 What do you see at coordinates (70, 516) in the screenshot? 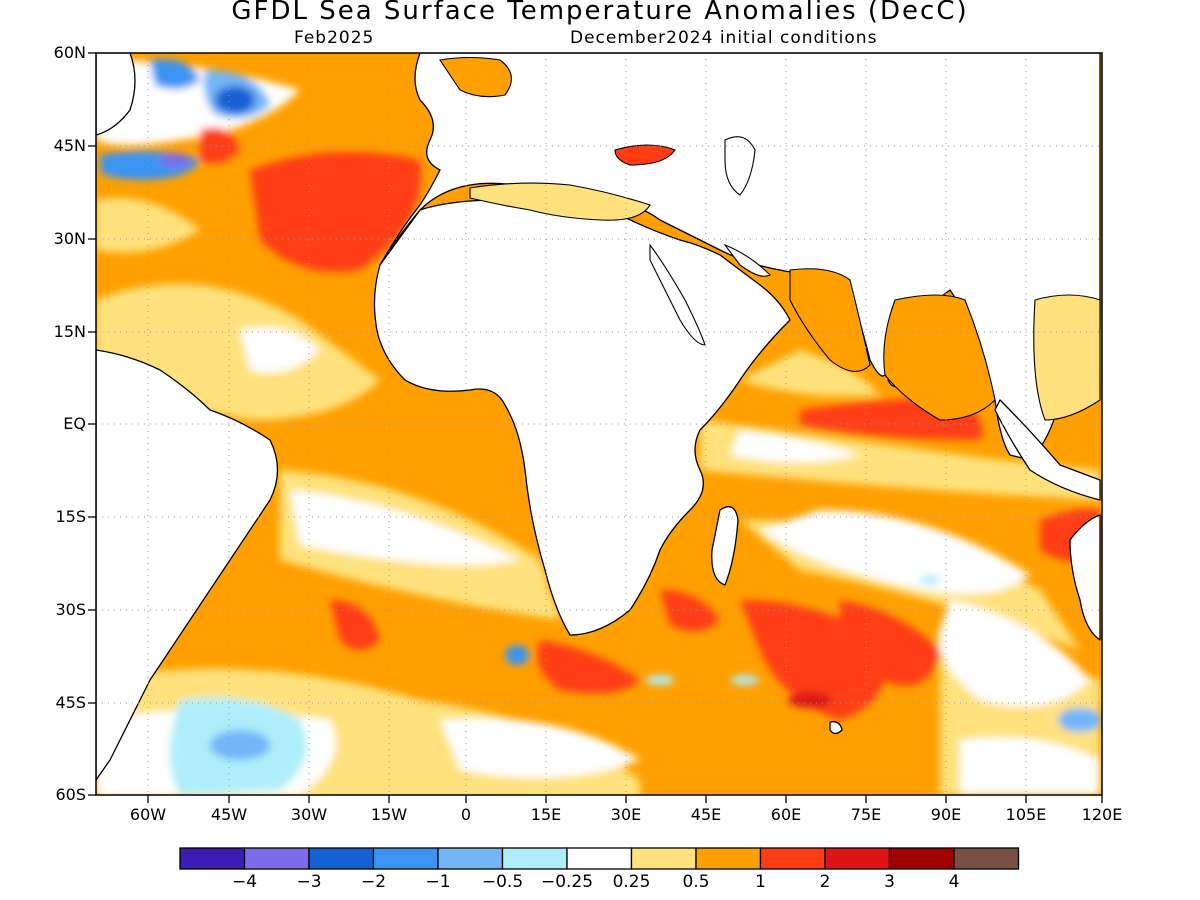
I see `lat-label: 15S` at bounding box center [70, 516].